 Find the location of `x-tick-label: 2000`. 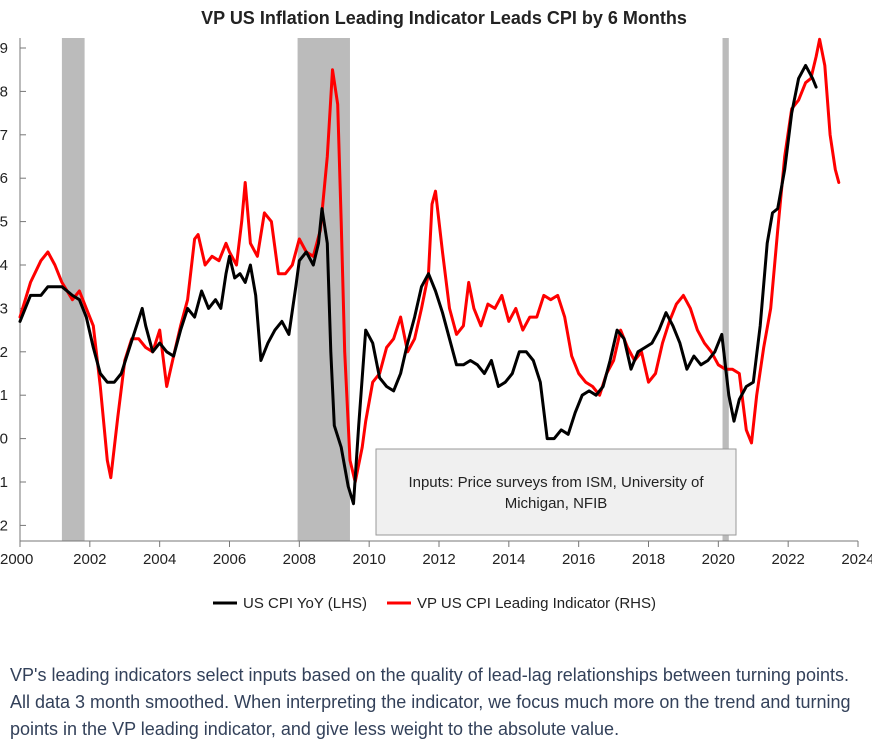

x-tick-label: 2000 is located at coordinates (16, 559).